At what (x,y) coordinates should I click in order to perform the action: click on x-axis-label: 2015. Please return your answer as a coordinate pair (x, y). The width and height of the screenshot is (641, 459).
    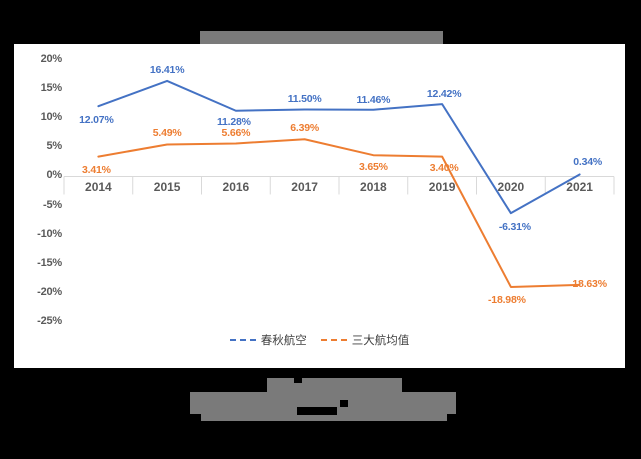
    Looking at the image, I should click on (167, 187).